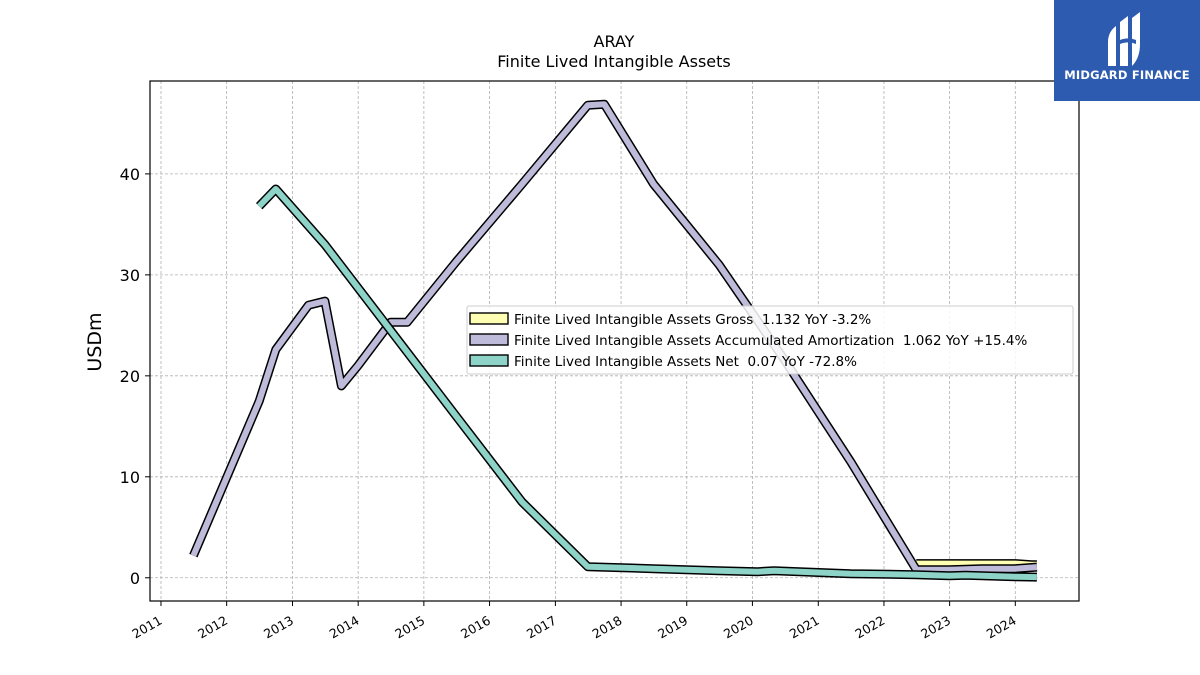 Image resolution: width=1200 pixels, height=675 pixels. Describe the element at coordinates (613, 61) in the screenshot. I see `chart-subtitle: Finite Lived Intangible Assets` at that location.